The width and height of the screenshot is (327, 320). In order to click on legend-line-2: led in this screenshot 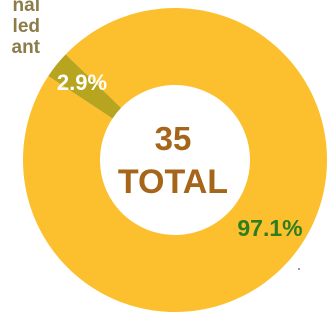, I will do `click(26, 26)`.